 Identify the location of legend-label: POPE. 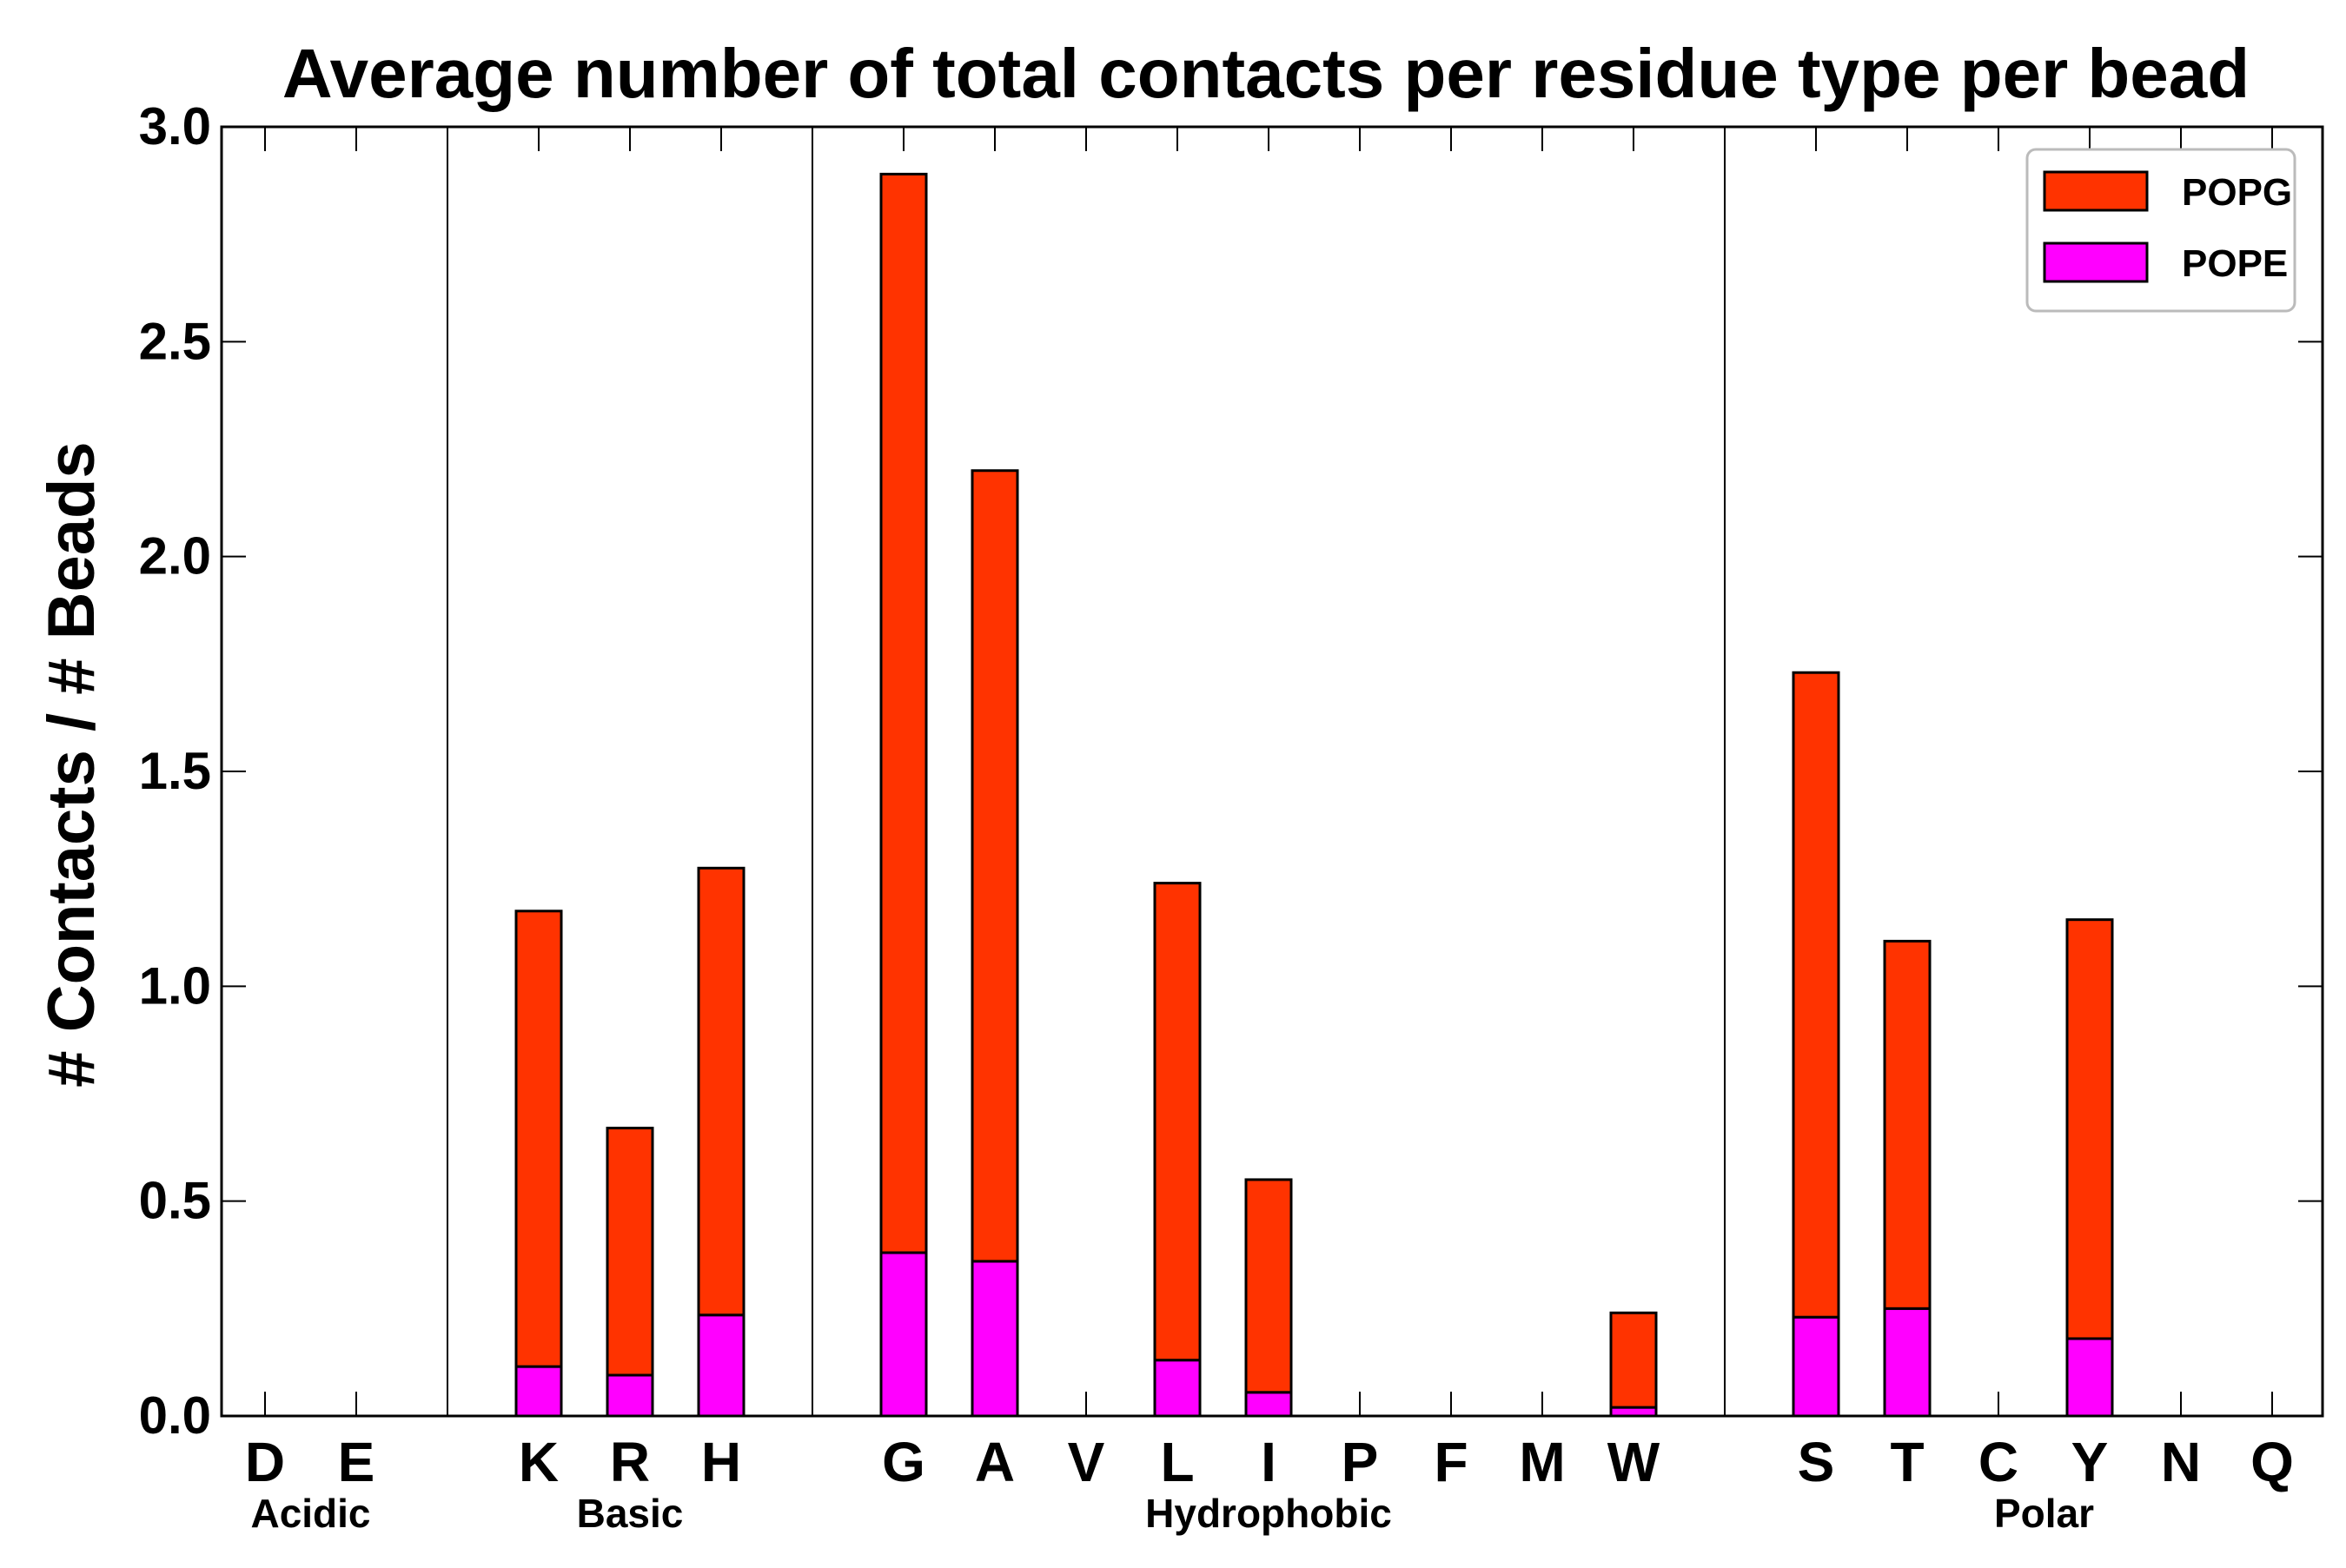
(2235, 263).